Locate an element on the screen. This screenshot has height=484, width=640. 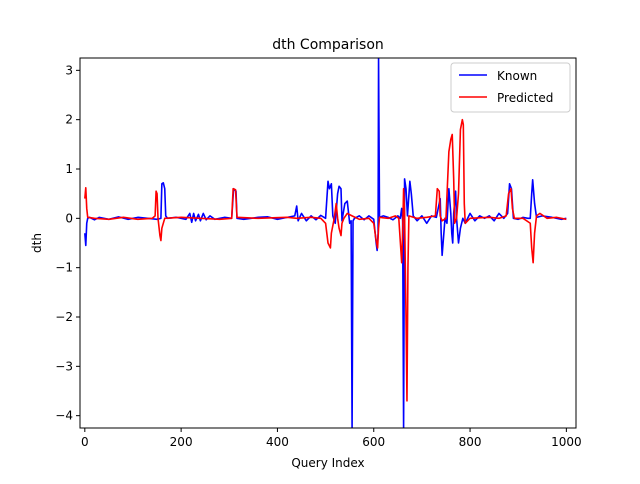
legend-label-known: Known is located at coordinates (517, 76).